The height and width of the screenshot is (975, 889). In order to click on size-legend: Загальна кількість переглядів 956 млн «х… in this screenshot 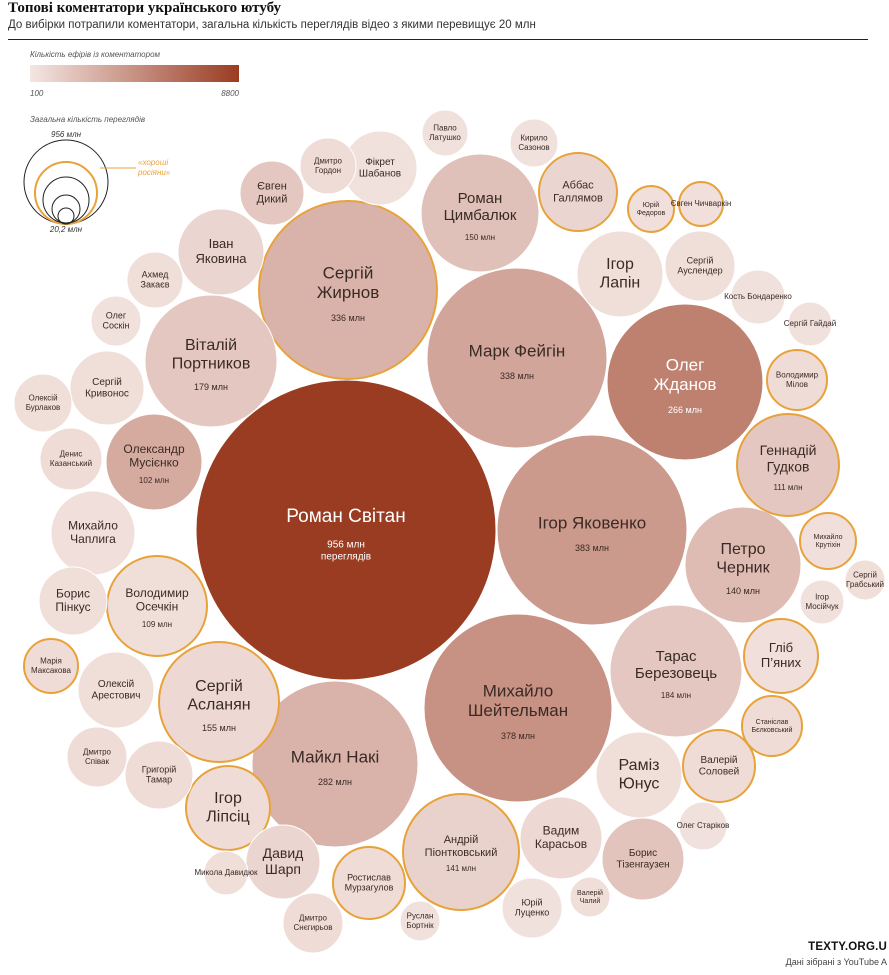, I will do `click(97, 174)`.